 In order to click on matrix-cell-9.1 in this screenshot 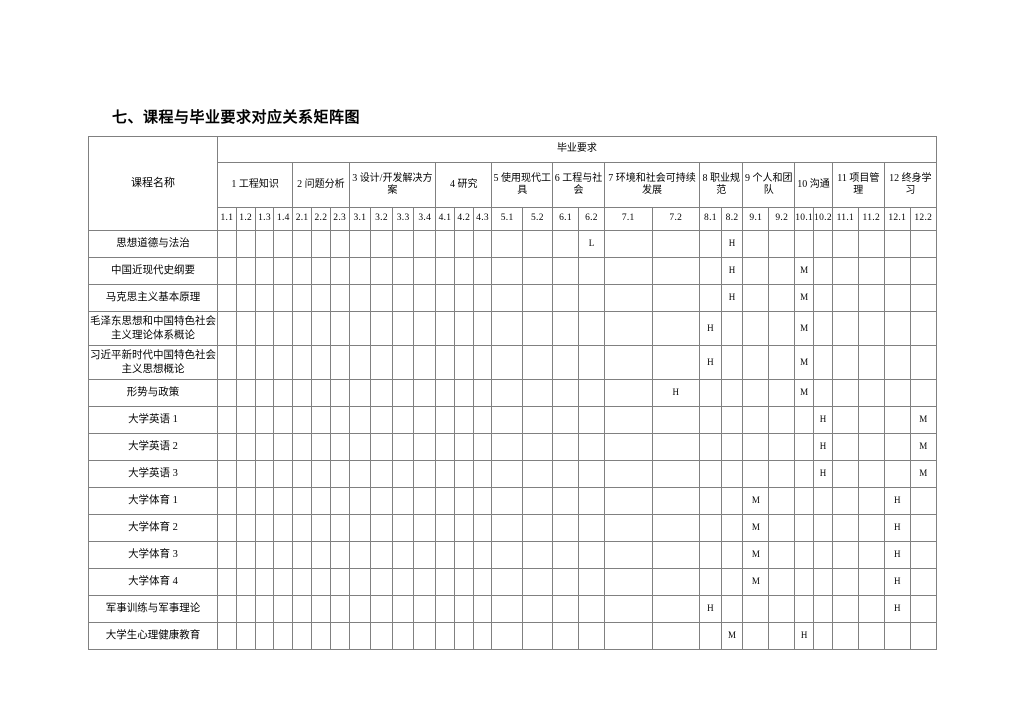, I will do `click(756, 271)`.